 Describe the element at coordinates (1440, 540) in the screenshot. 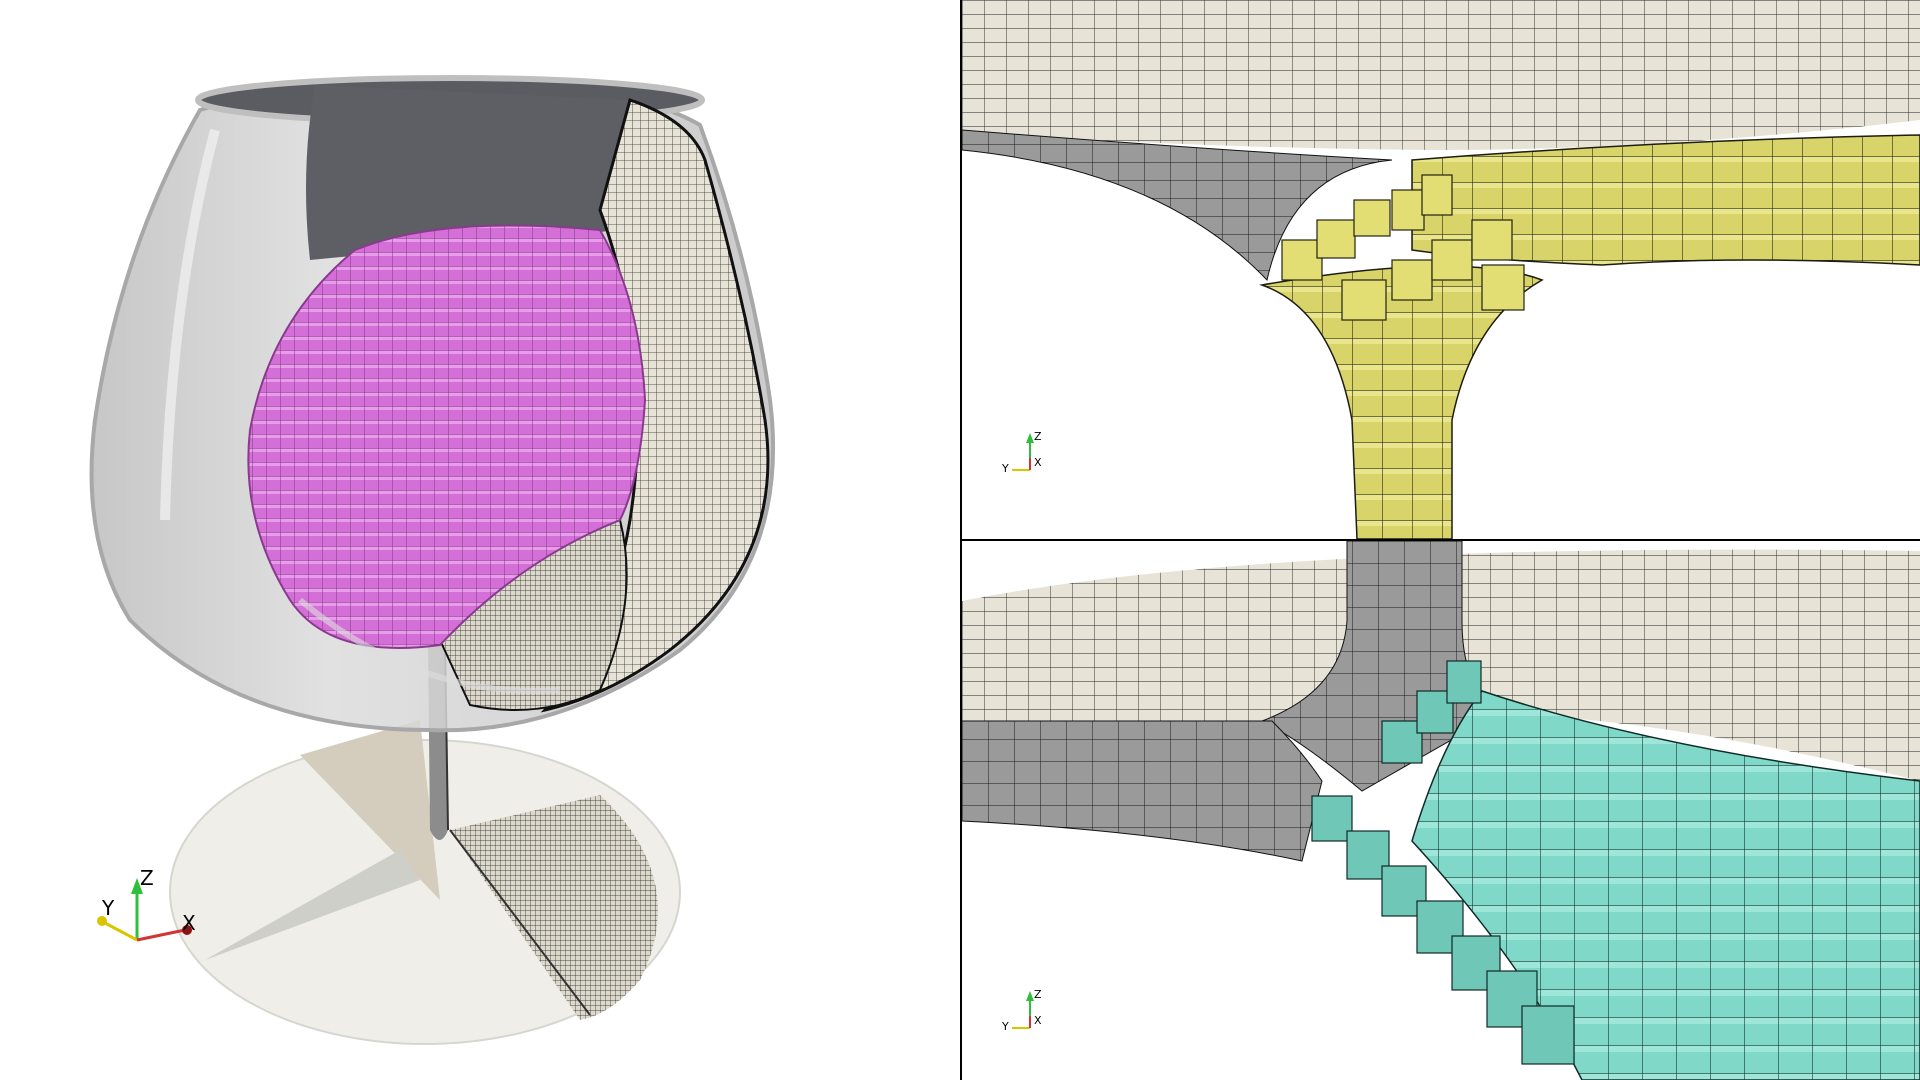

I see `horizontal-divider` at that location.